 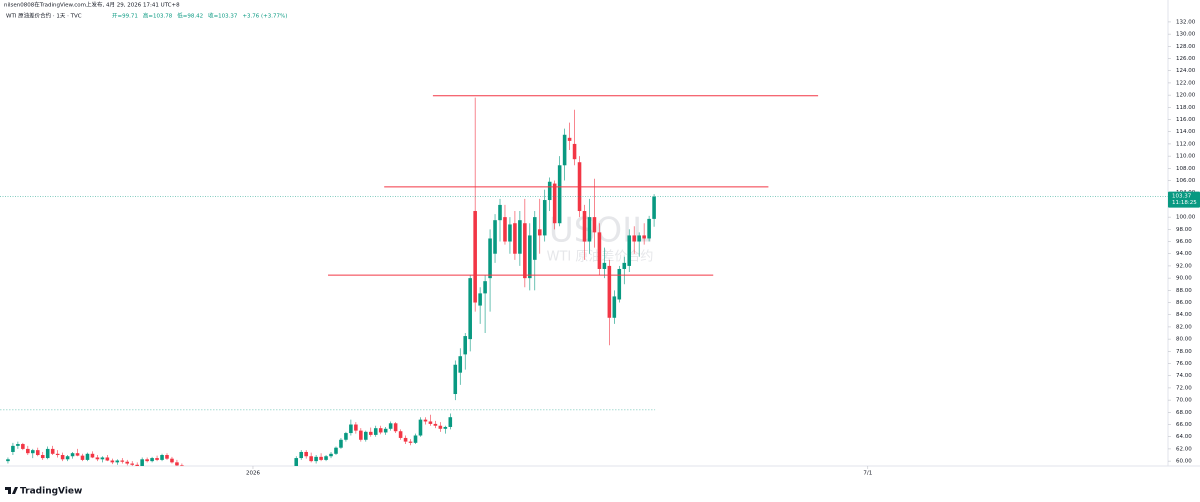 I want to click on y-tick-label: 130.00, so click(x=1186, y=35).